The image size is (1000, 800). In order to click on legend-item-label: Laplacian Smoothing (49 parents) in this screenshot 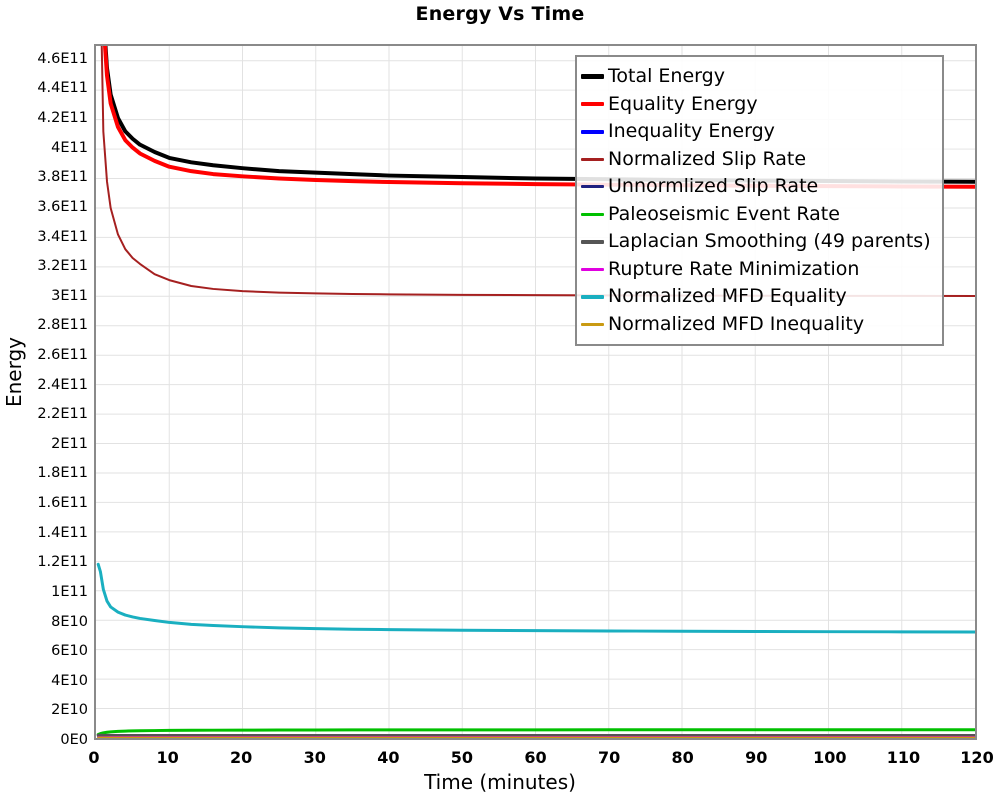, I will do `click(769, 241)`.